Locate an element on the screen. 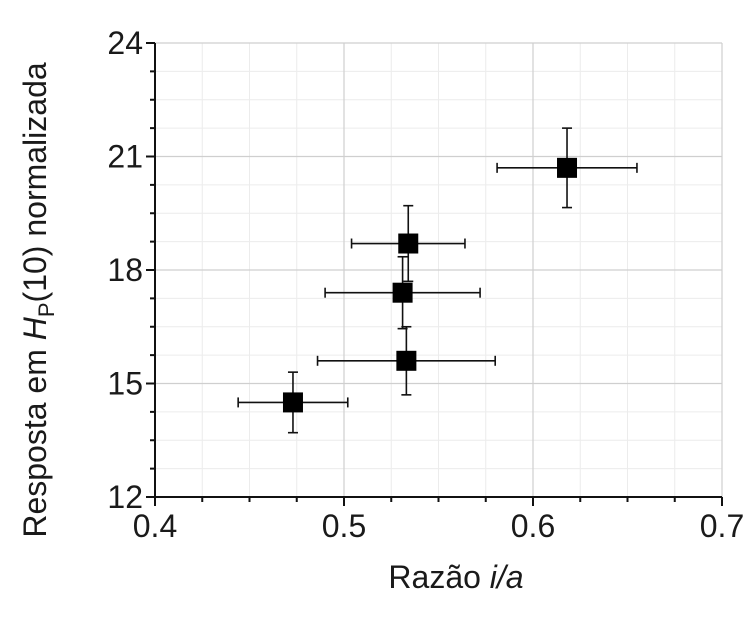 The width and height of the screenshot is (750, 619). y-axis-title-prefix: Resposta em is located at coordinates (35, 438).